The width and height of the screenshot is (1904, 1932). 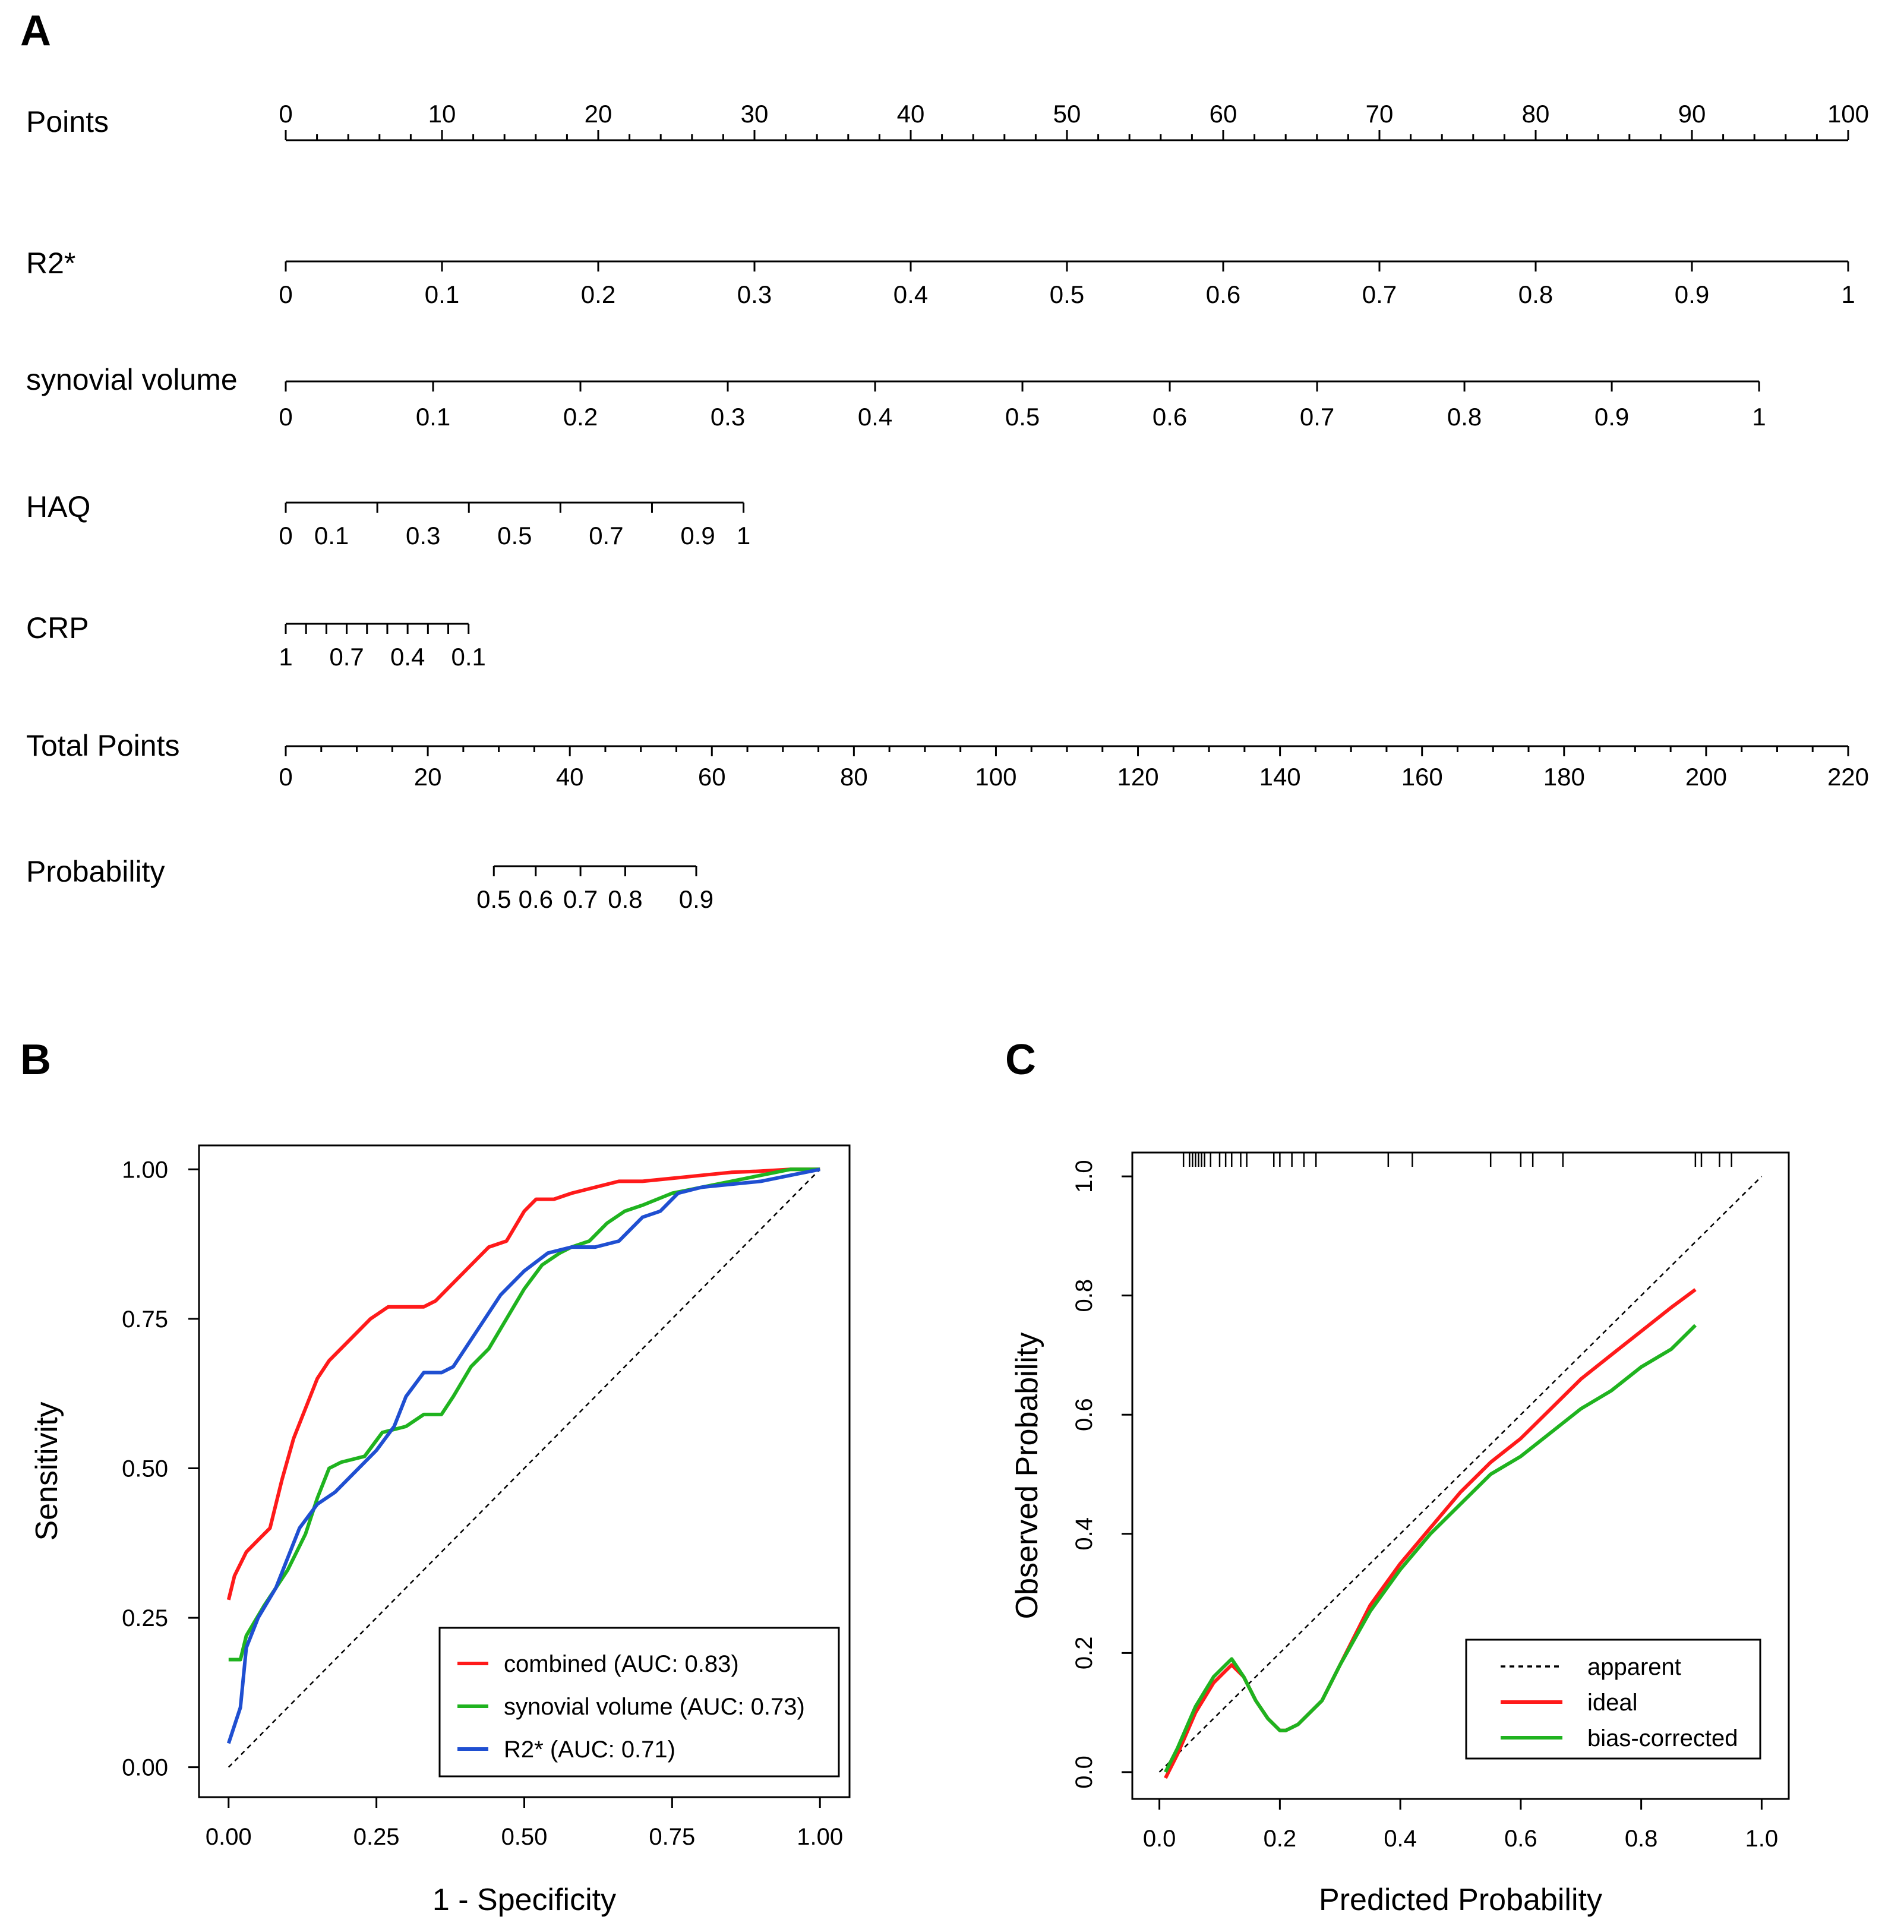 What do you see at coordinates (606, 536) in the screenshot?
I see `tick-label-haq: 0.7` at bounding box center [606, 536].